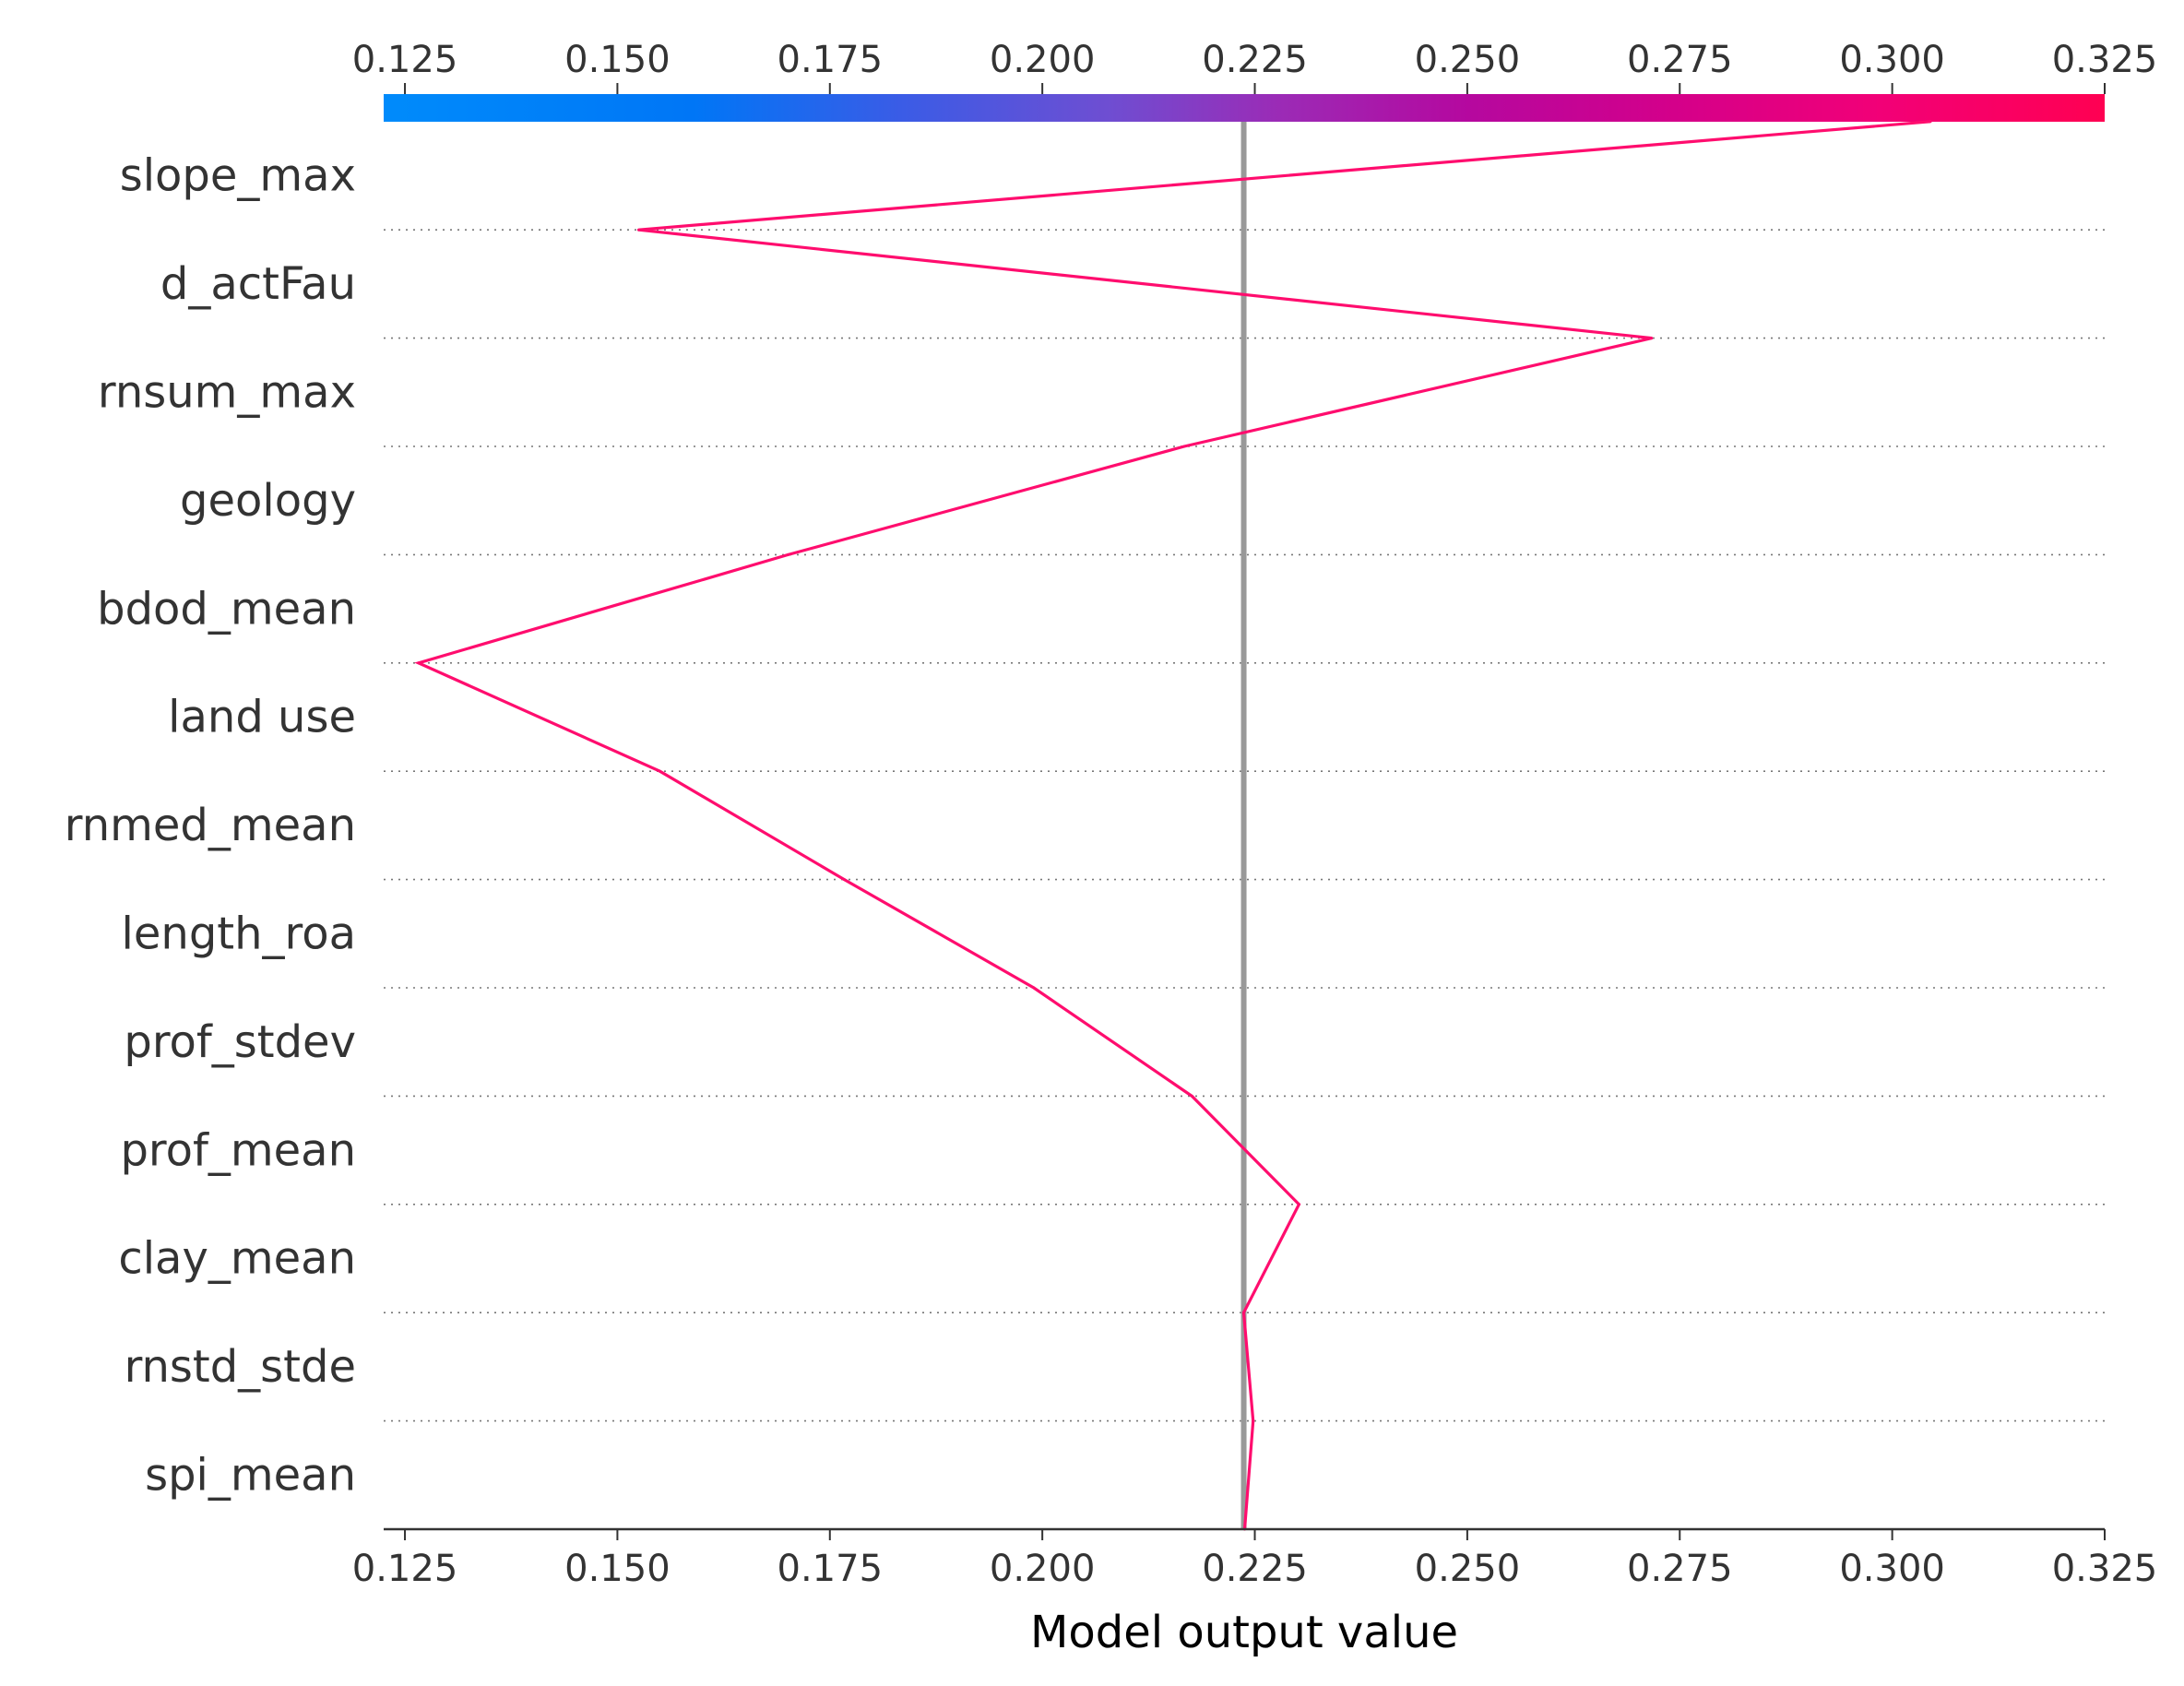  I want to click on colorbar-tick-label: 0.175, so click(830, 60).